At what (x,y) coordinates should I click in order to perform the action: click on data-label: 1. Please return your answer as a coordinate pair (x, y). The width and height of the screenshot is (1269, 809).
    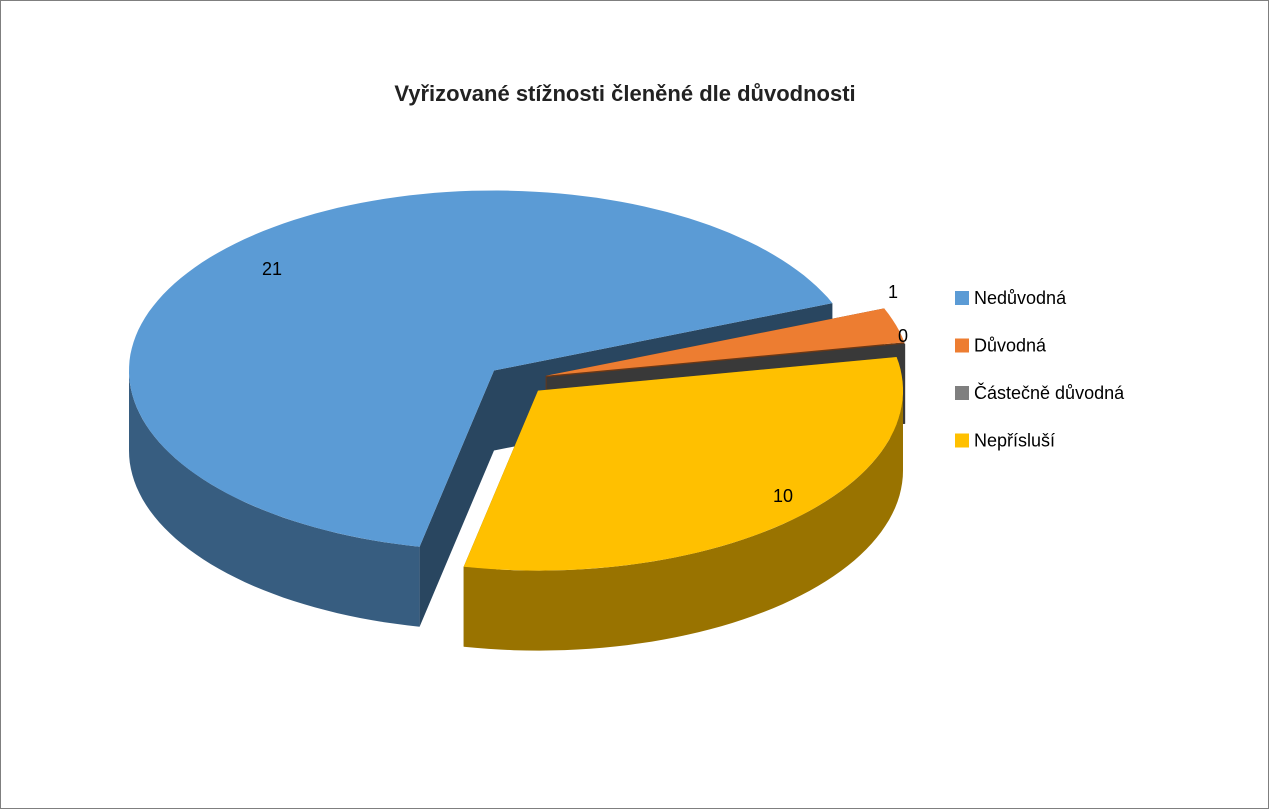
    Looking at the image, I should click on (893, 292).